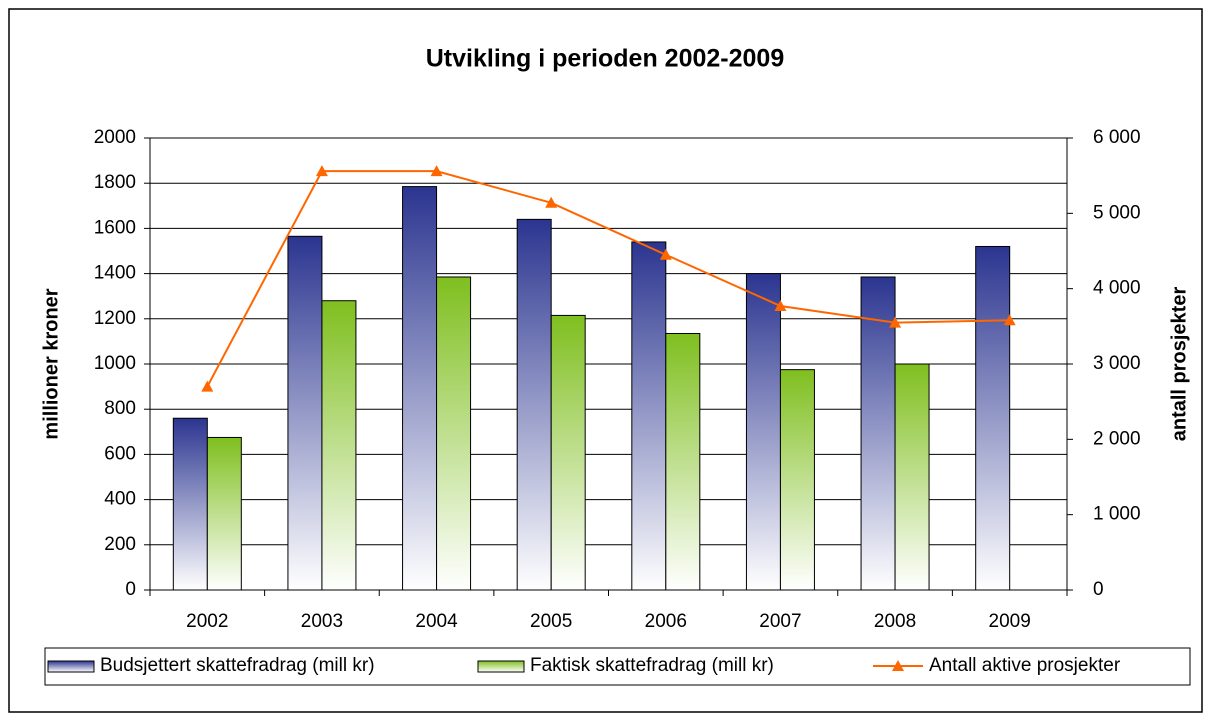 This screenshot has height=713, width=1211. Describe the element at coordinates (115, 363) in the screenshot. I see `y-tick-label: 1000` at that location.